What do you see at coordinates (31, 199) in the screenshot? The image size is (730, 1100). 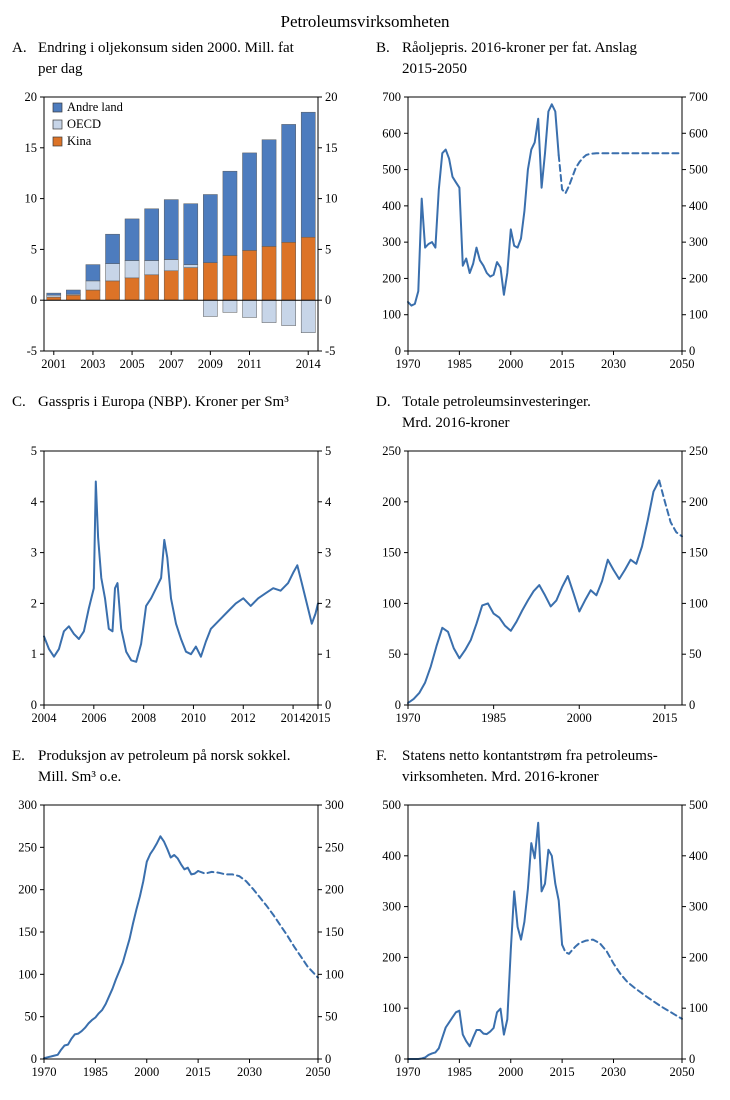 I see `y-tick-label-left: 10` at bounding box center [31, 199].